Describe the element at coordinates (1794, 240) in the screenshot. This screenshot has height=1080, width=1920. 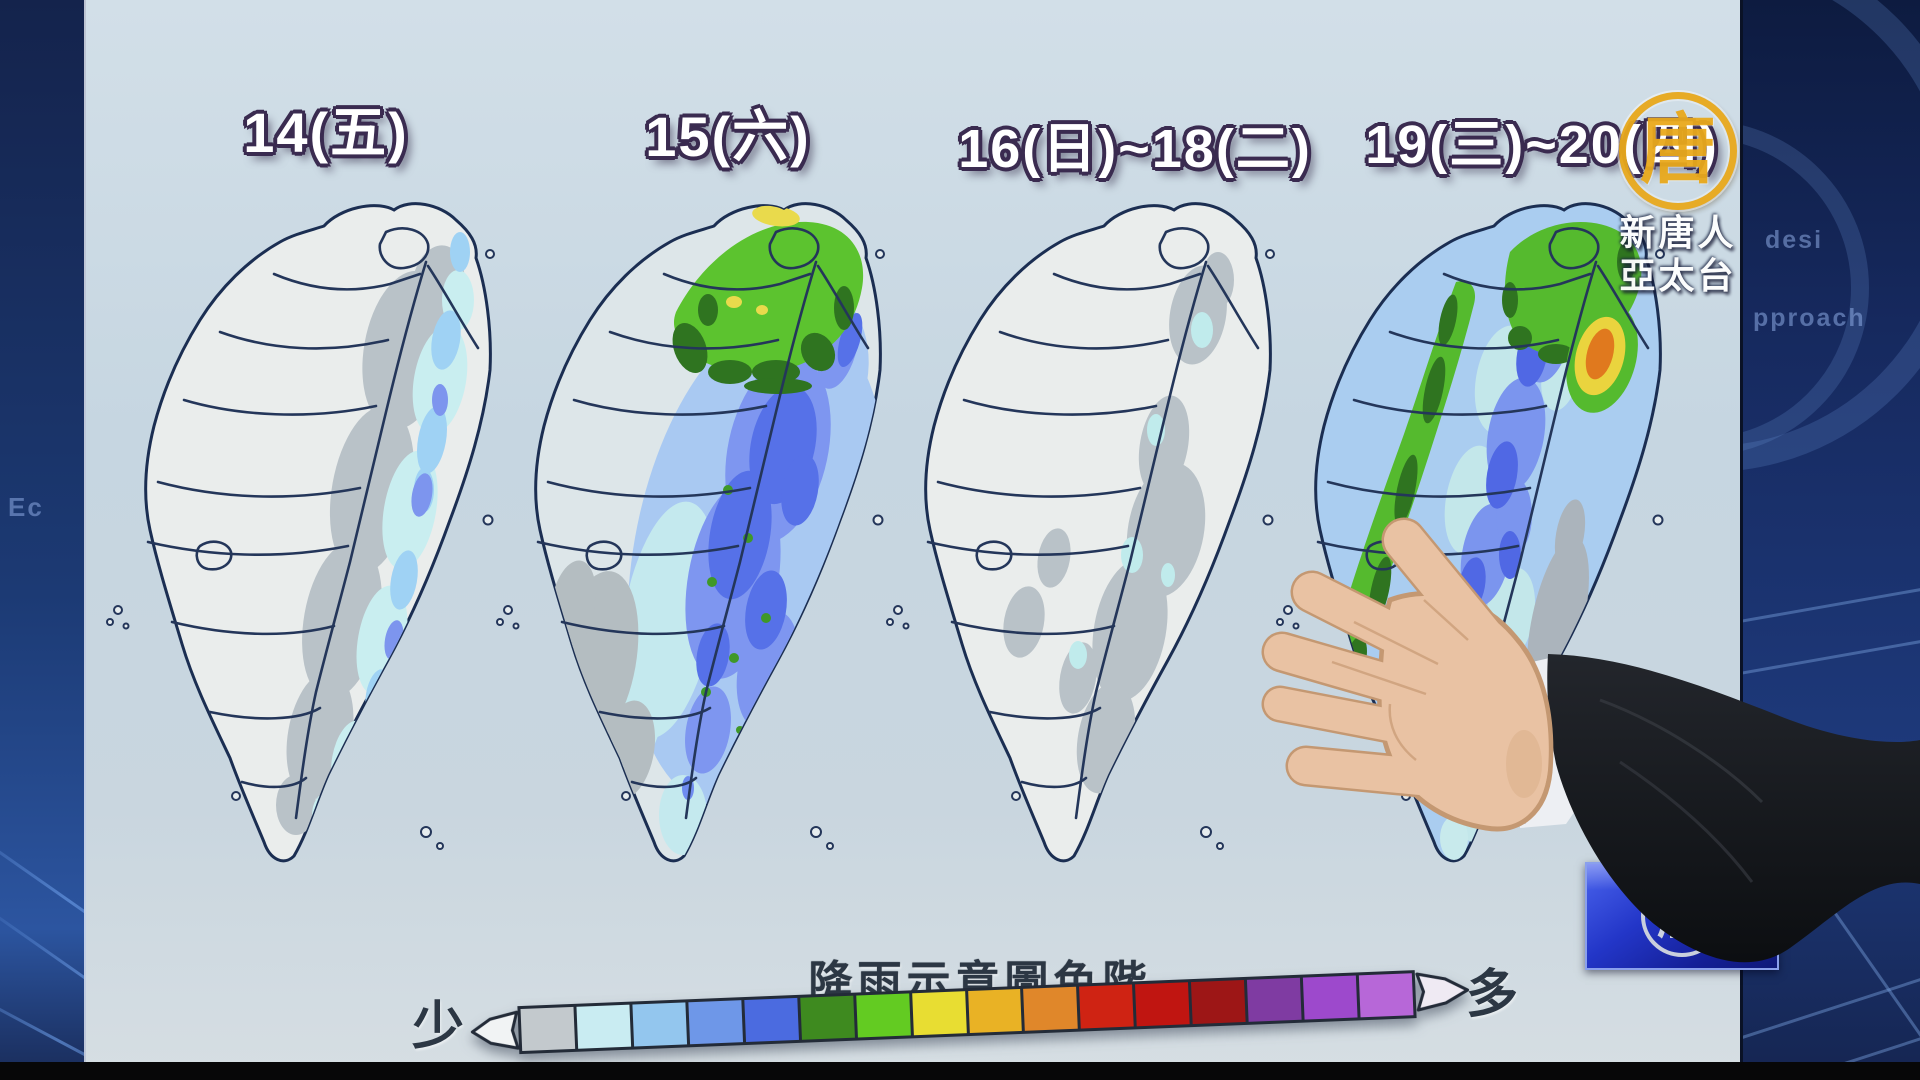
I see `backdrop-text-fragment: desi` at that location.